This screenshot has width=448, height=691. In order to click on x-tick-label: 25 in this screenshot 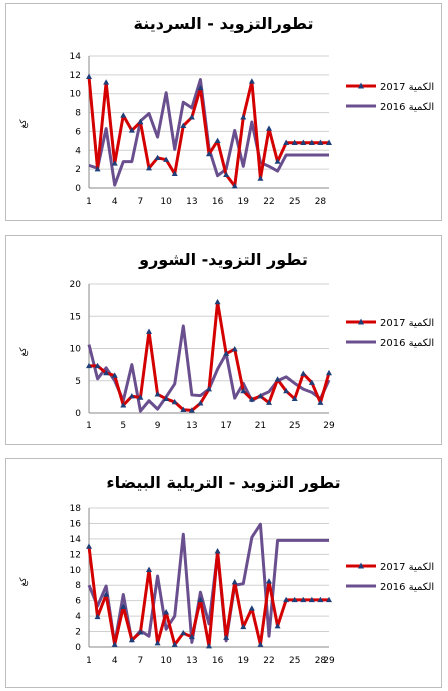, I will do `click(294, 426)`.